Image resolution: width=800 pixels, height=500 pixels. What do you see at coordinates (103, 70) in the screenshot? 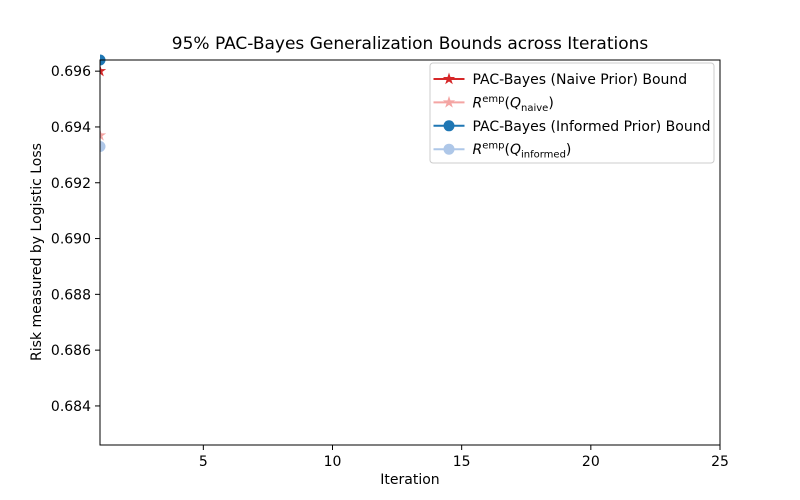
I see `data-point-naive-bound` at bounding box center [103, 70].